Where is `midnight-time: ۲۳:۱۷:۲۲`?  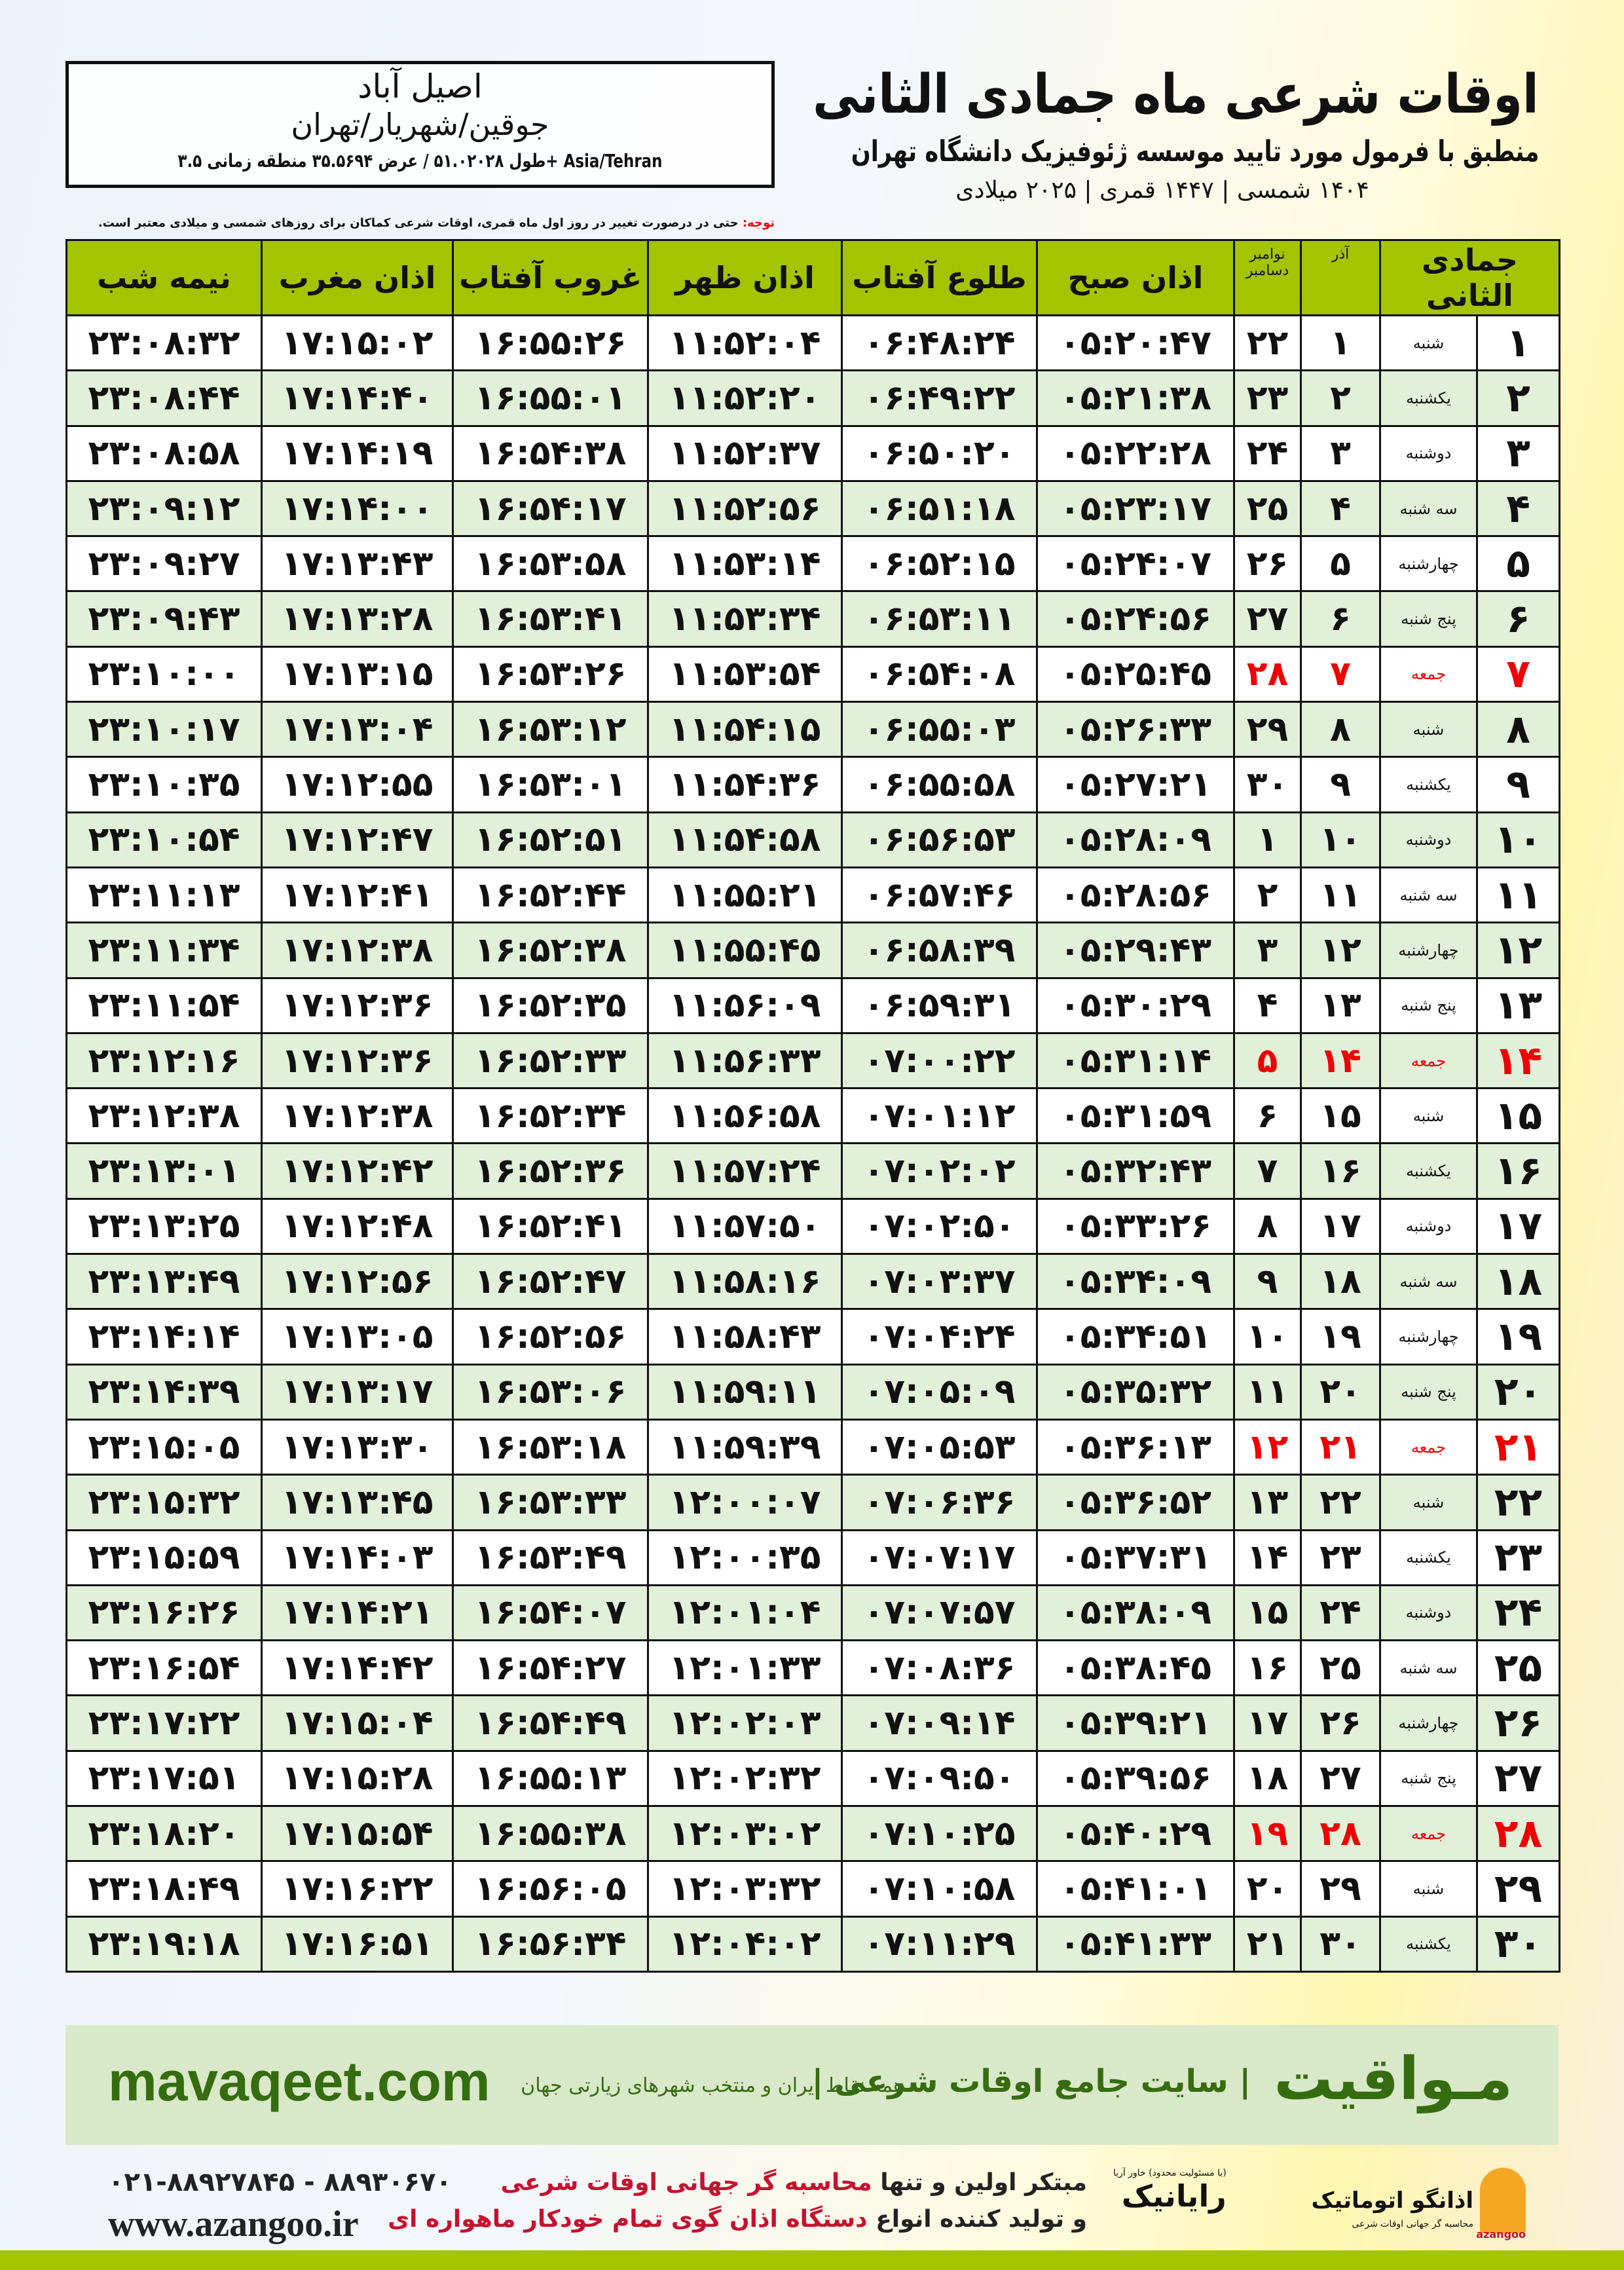
midnight-time: ۲۳:۱۷:۲۲ is located at coordinates (164, 1723).